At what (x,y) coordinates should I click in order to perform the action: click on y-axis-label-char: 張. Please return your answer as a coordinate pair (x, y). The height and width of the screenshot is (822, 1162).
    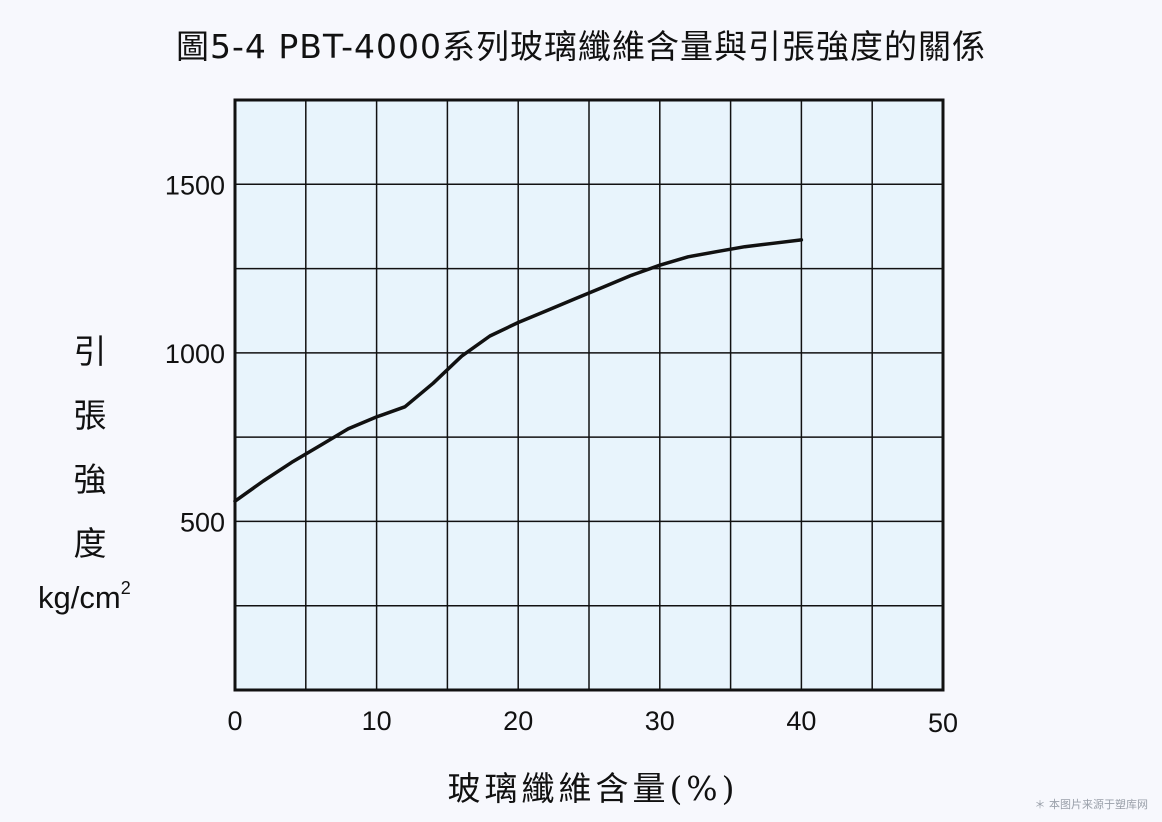
    Looking at the image, I should click on (90, 415).